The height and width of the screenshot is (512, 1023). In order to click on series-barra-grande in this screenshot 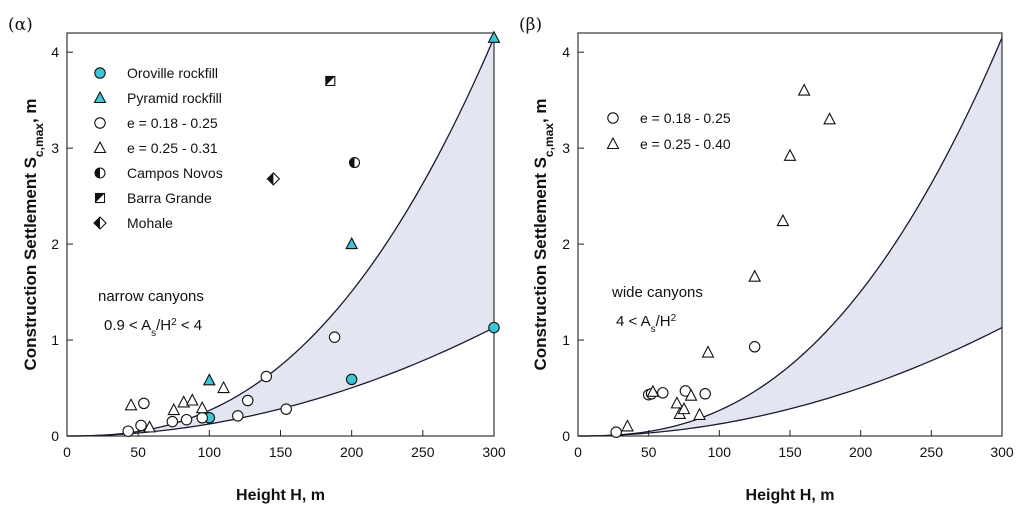, I will do `click(330, 81)`.